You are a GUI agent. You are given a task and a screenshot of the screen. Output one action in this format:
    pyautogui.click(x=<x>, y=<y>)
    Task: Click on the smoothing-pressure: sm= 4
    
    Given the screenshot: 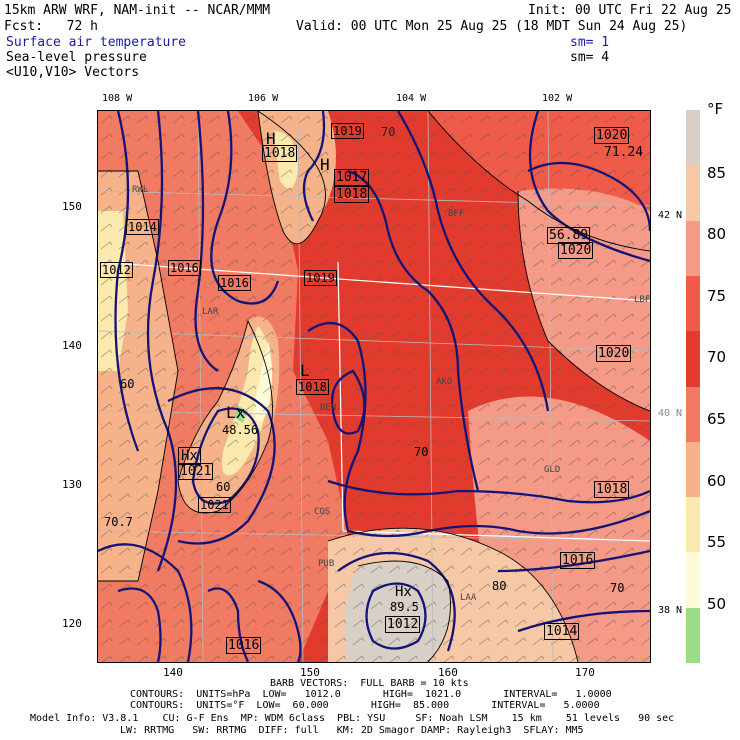 What is the action you would take?
    pyautogui.click(x=590, y=57)
    